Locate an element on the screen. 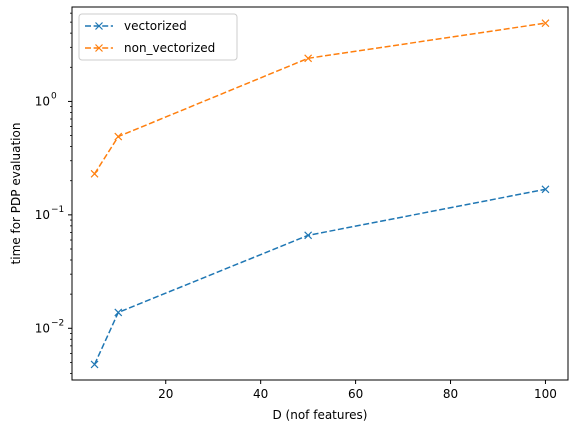 The image size is (578, 432). x-axis: 20 40 60 80 100 is located at coordinates (357, 390).